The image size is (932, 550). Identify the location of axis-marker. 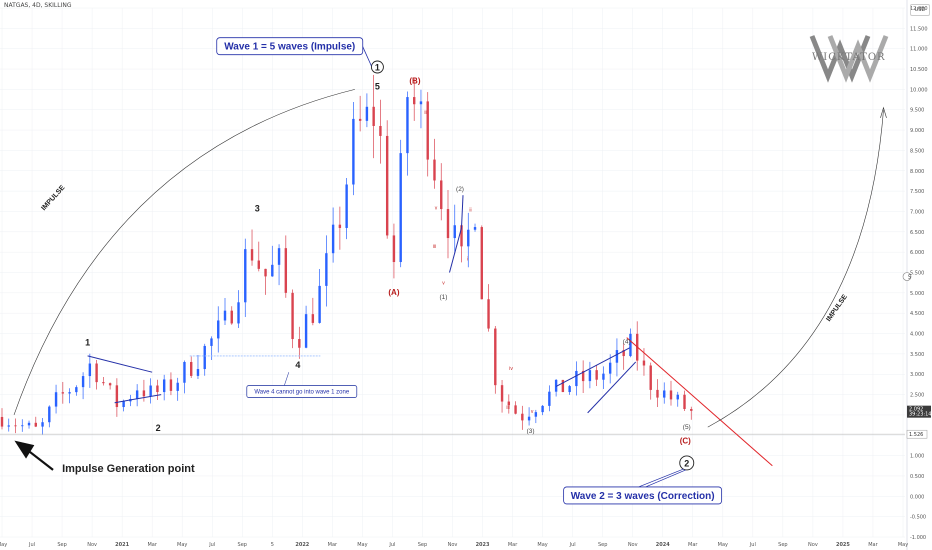
(907, 276).